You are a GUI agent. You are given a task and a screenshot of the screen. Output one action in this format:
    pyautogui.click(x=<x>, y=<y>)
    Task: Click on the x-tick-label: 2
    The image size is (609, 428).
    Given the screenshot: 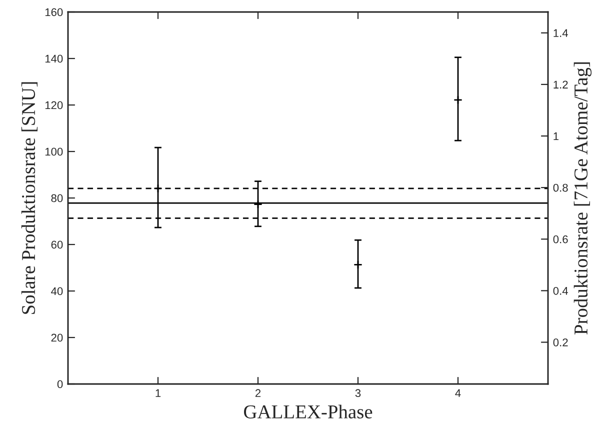 What is the action you would take?
    pyautogui.click(x=258, y=393)
    